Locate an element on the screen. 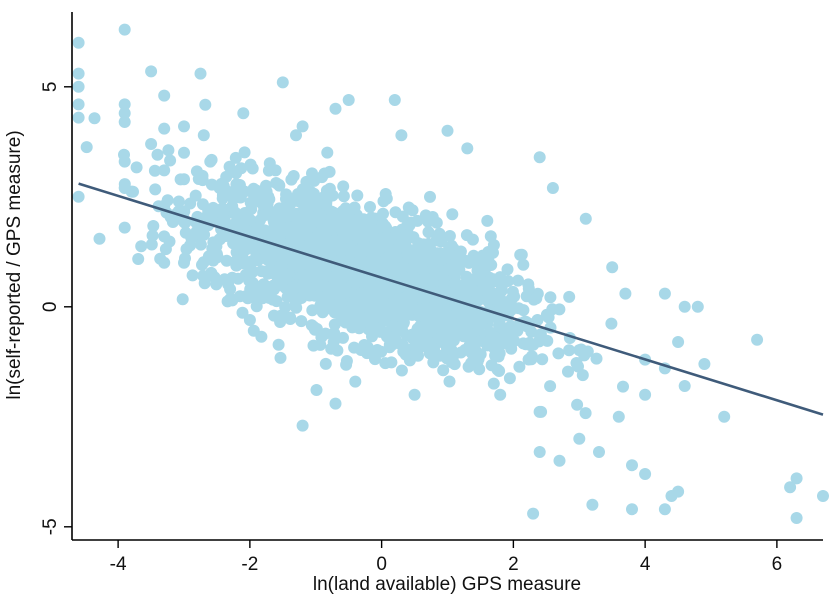  x-tick-label: 0 is located at coordinates (381, 564).